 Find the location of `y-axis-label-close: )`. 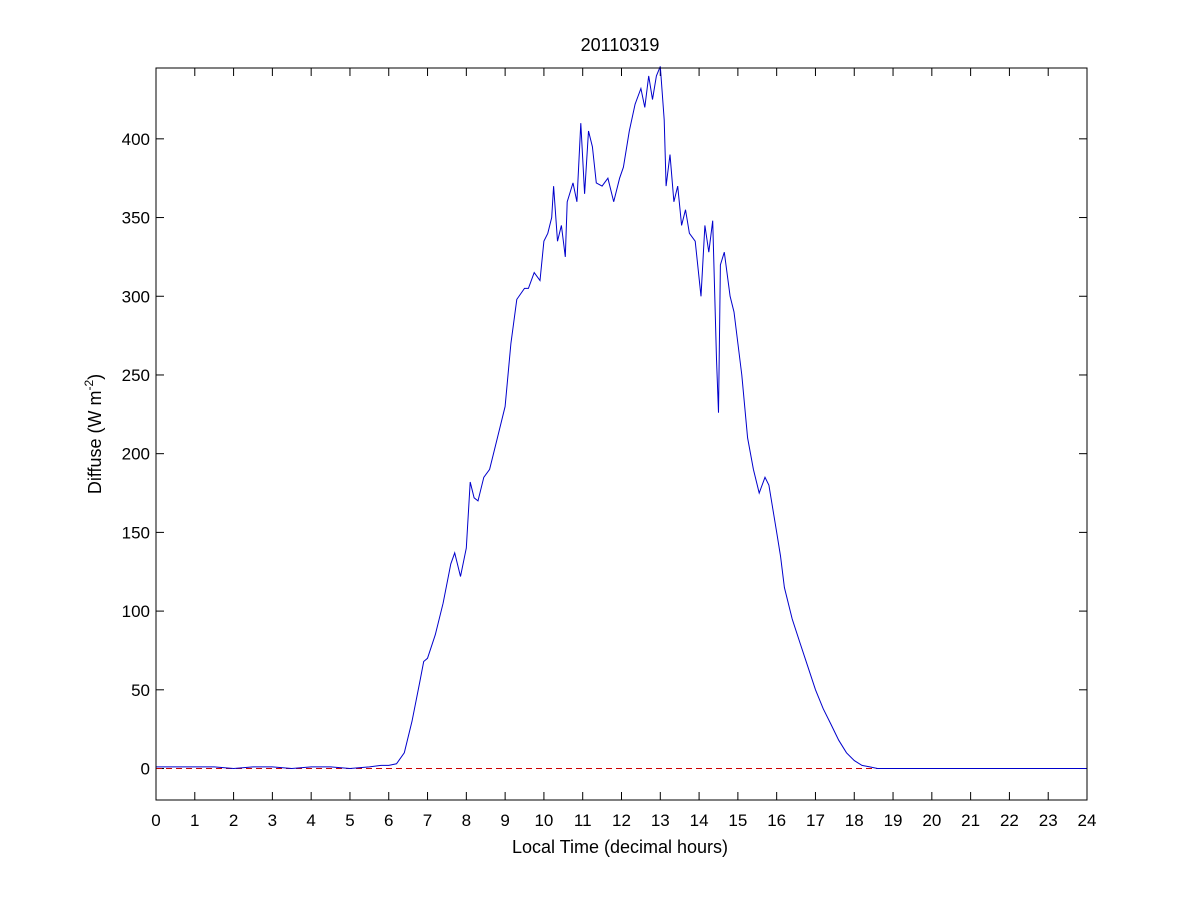

y-axis-label-close: ) is located at coordinates (95, 377).